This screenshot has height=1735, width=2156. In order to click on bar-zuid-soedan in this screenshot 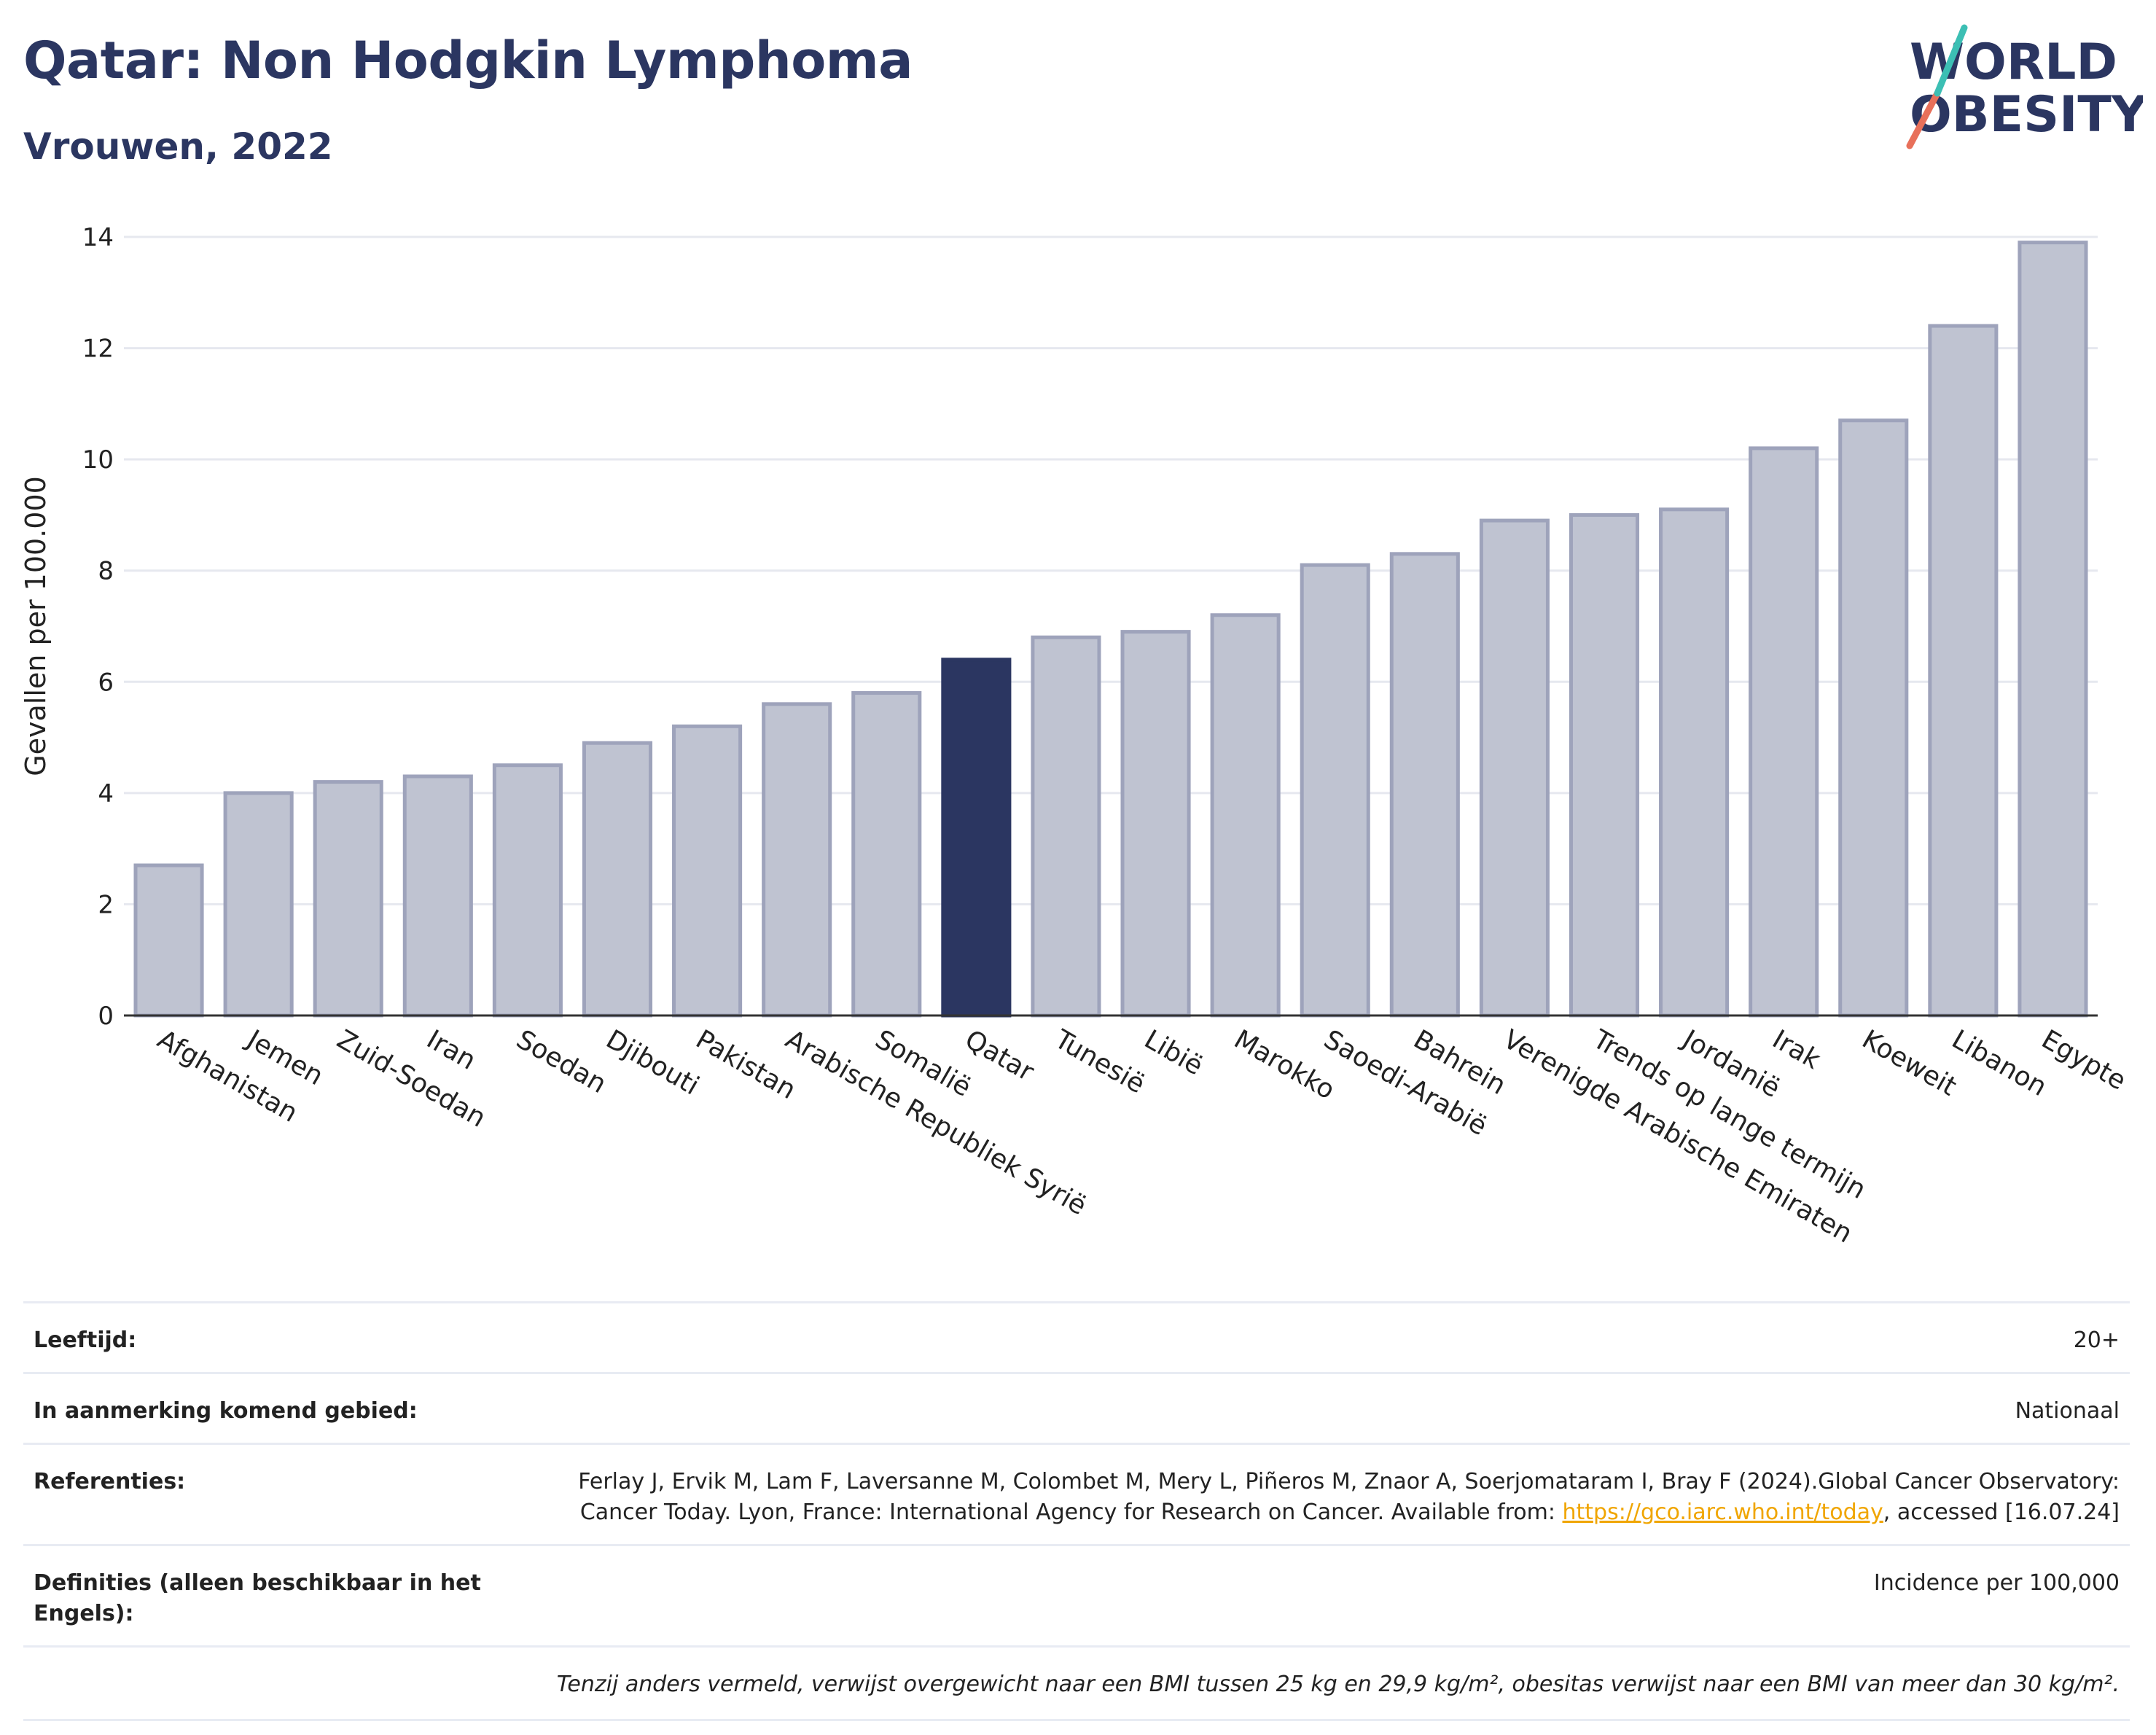, I will do `click(348, 899)`.